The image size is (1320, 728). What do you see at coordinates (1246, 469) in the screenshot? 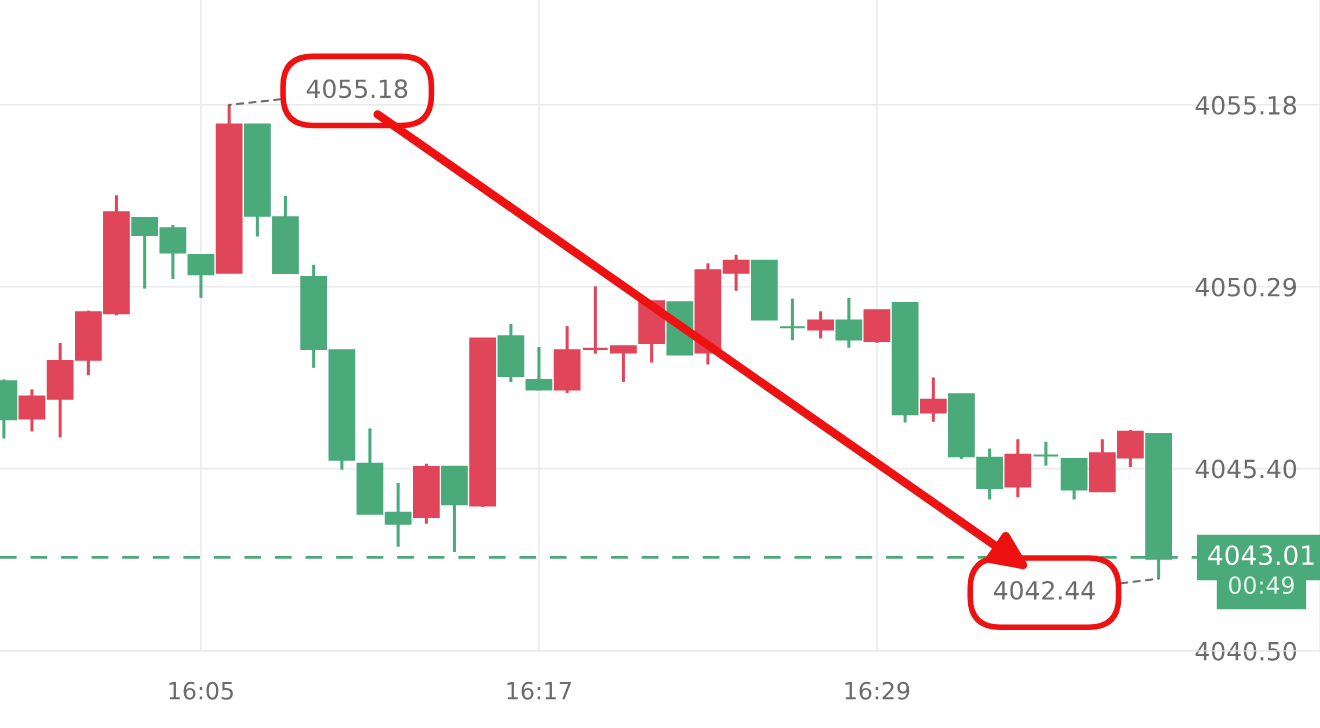
I see `y-tick-label: 4045.40` at bounding box center [1246, 469].